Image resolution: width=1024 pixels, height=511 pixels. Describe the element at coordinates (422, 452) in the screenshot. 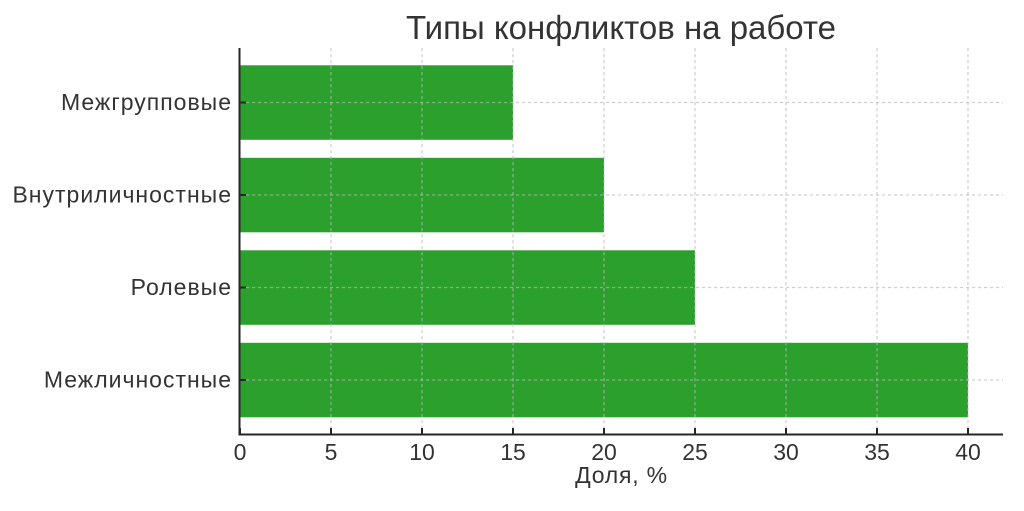

I see `svg-text: 10` at that location.